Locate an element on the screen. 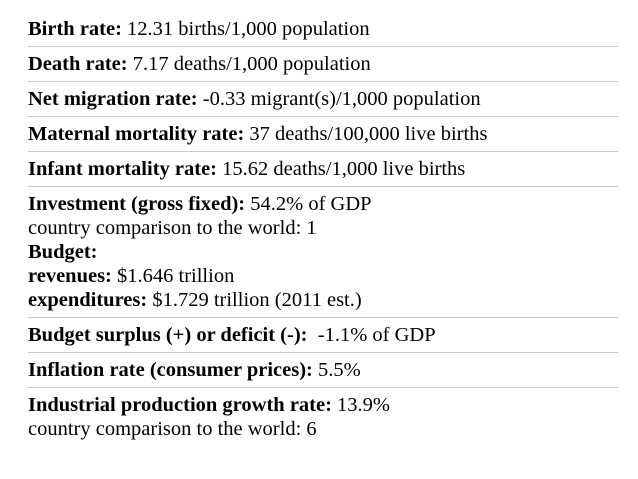 The image size is (638, 479). inflation-value: 5.5% is located at coordinates (336, 370).